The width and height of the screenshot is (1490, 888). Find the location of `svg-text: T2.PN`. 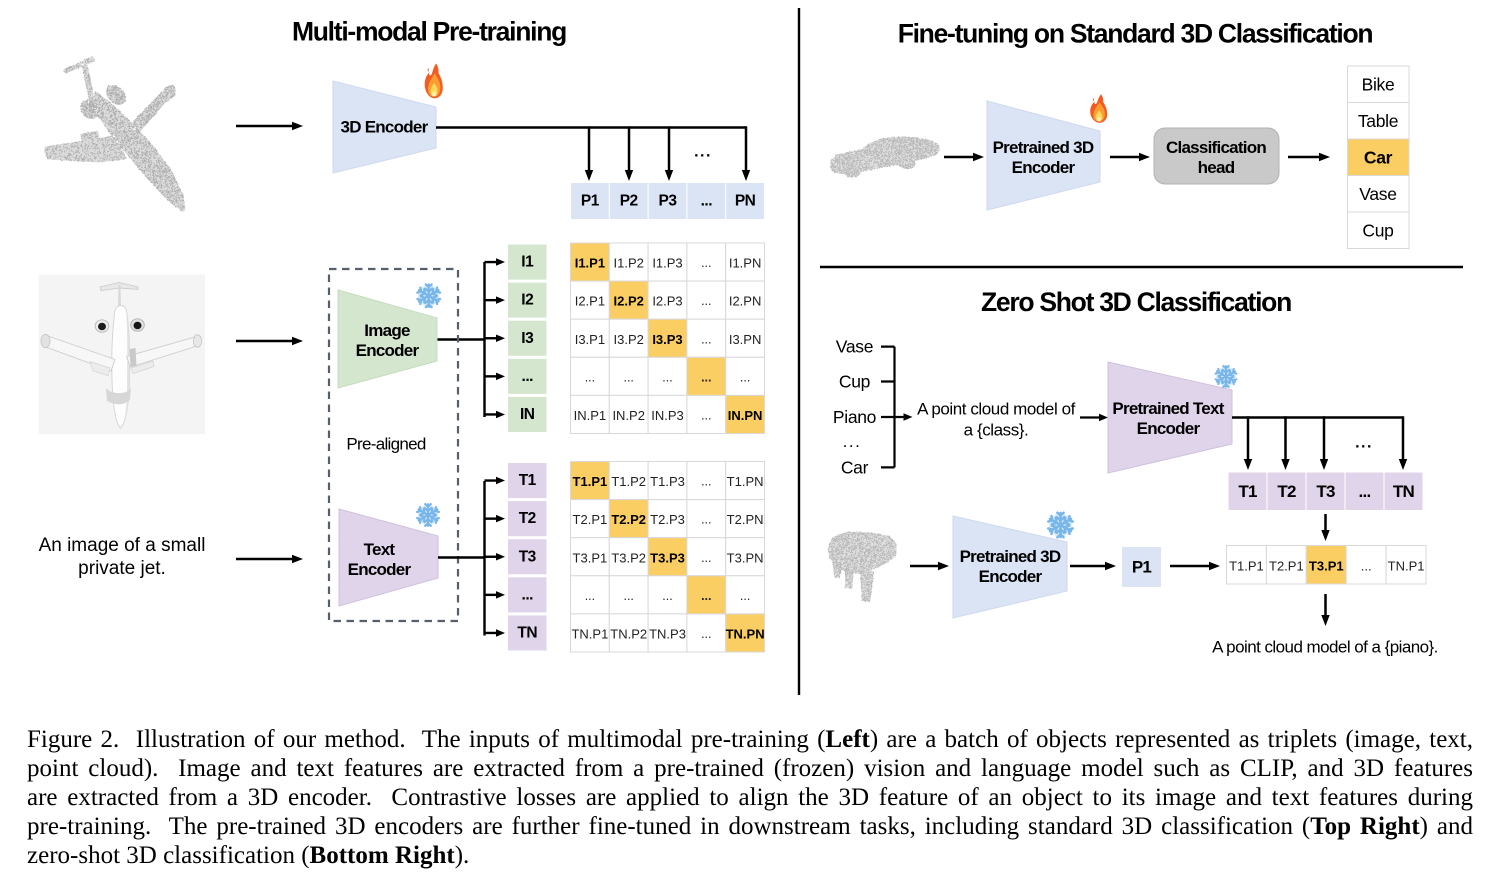

svg-text: T2.PN is located at coordinates (745, 519).